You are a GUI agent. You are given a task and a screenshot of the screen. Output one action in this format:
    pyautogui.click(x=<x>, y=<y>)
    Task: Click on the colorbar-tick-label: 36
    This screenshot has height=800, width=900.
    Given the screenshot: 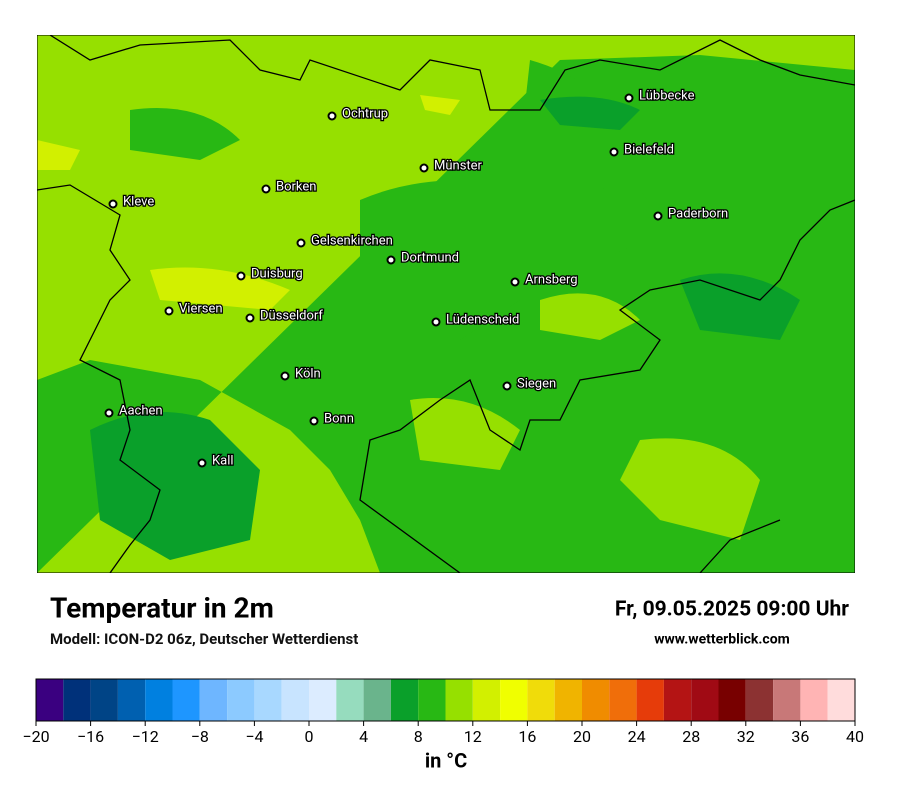 What is the action you would take?
    pyautogui.click(x=800, y=736)
    